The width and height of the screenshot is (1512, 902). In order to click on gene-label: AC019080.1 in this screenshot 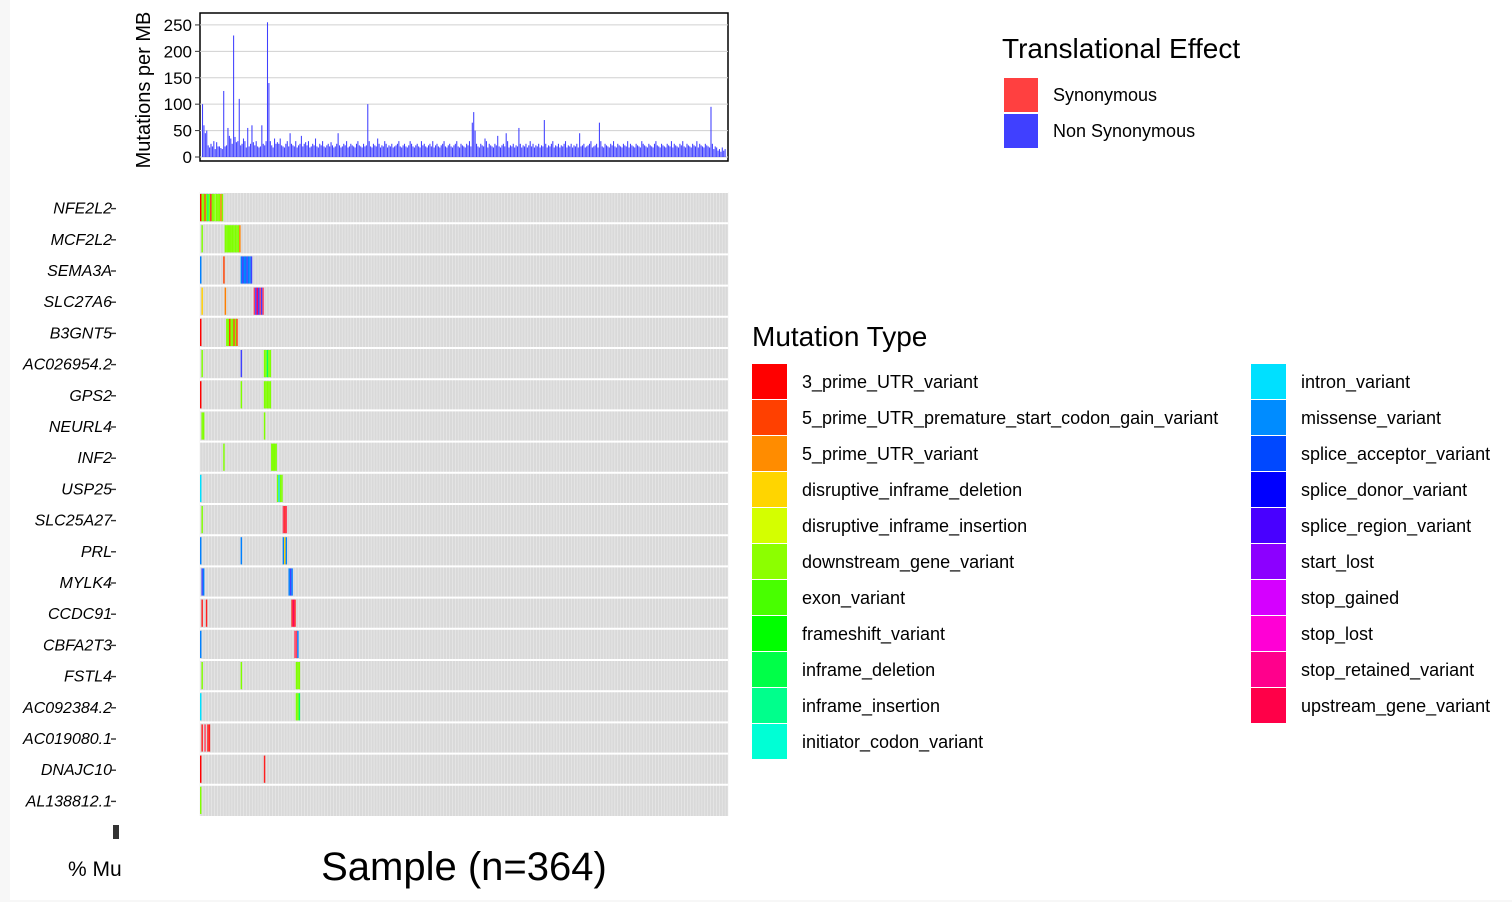, I will do `click(67, 739)`.